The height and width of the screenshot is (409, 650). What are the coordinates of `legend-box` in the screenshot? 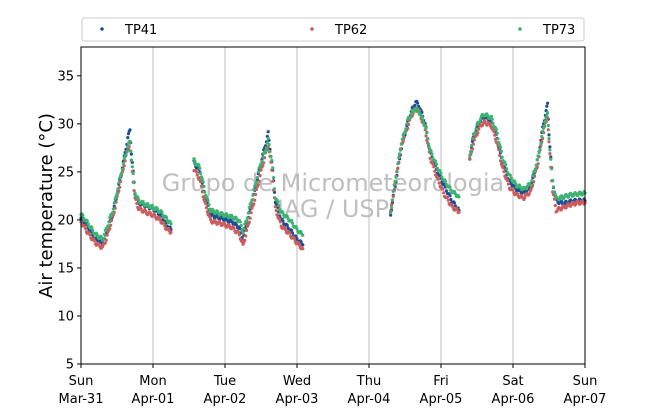 It's located at (333, 29).